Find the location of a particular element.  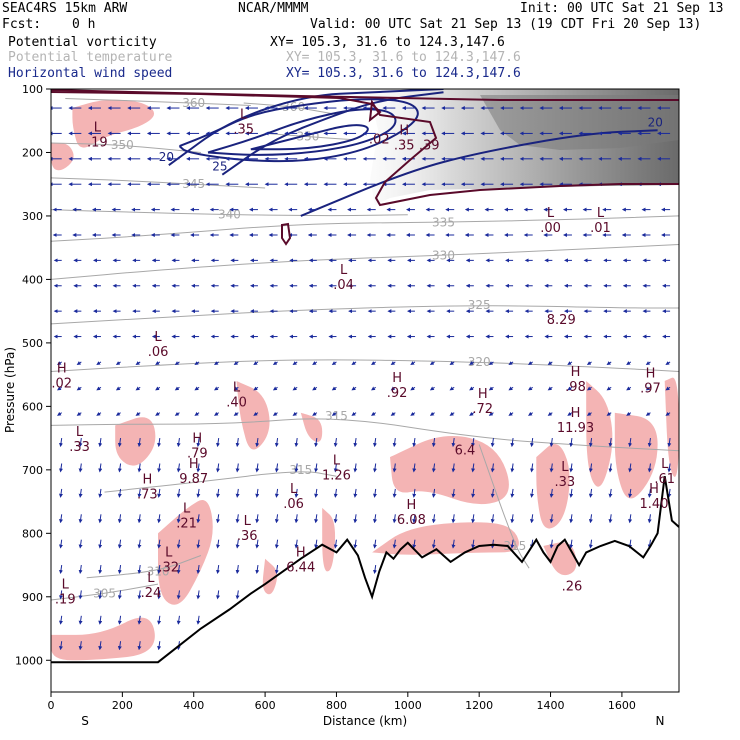

pv-extremum-value: .19 is located at coordinates (97, 142).